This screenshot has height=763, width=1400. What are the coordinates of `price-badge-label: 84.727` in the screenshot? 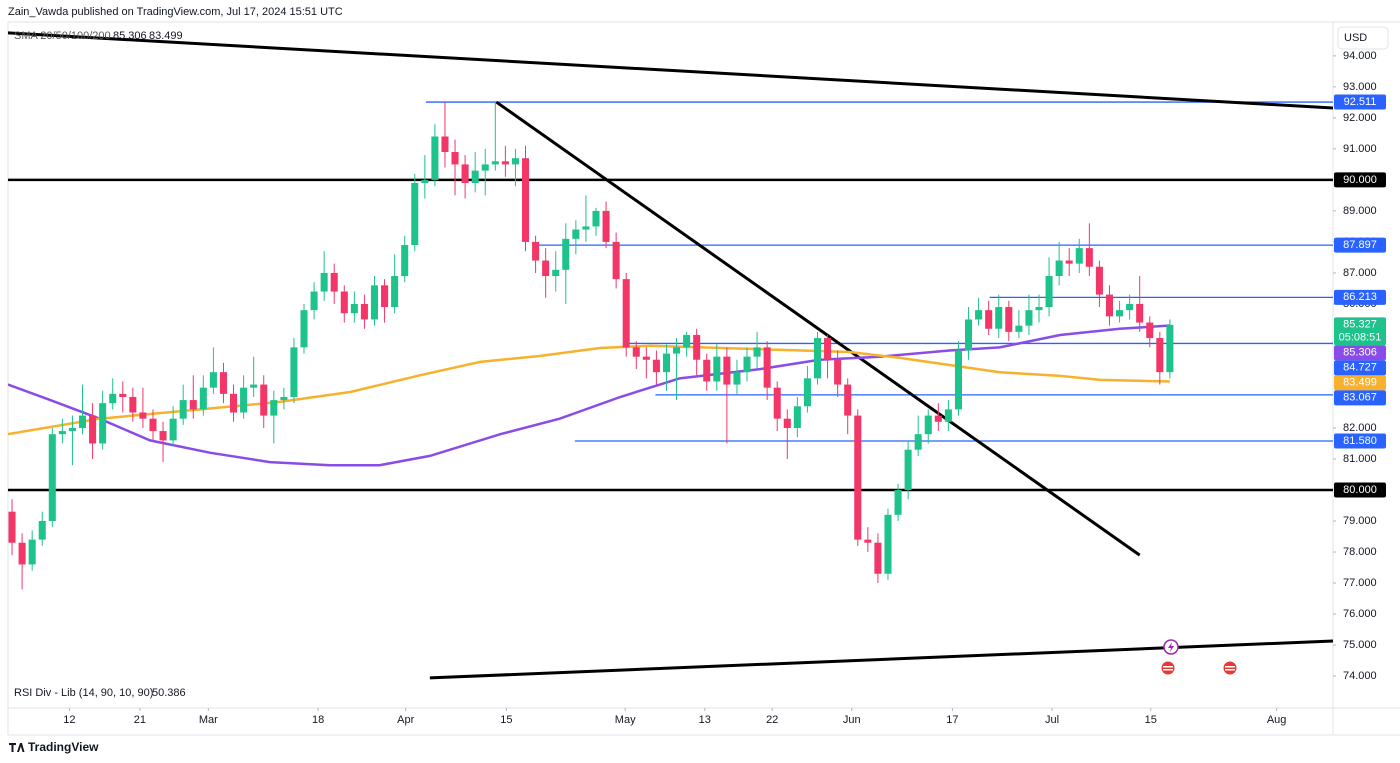 It's located at (1360, 368).